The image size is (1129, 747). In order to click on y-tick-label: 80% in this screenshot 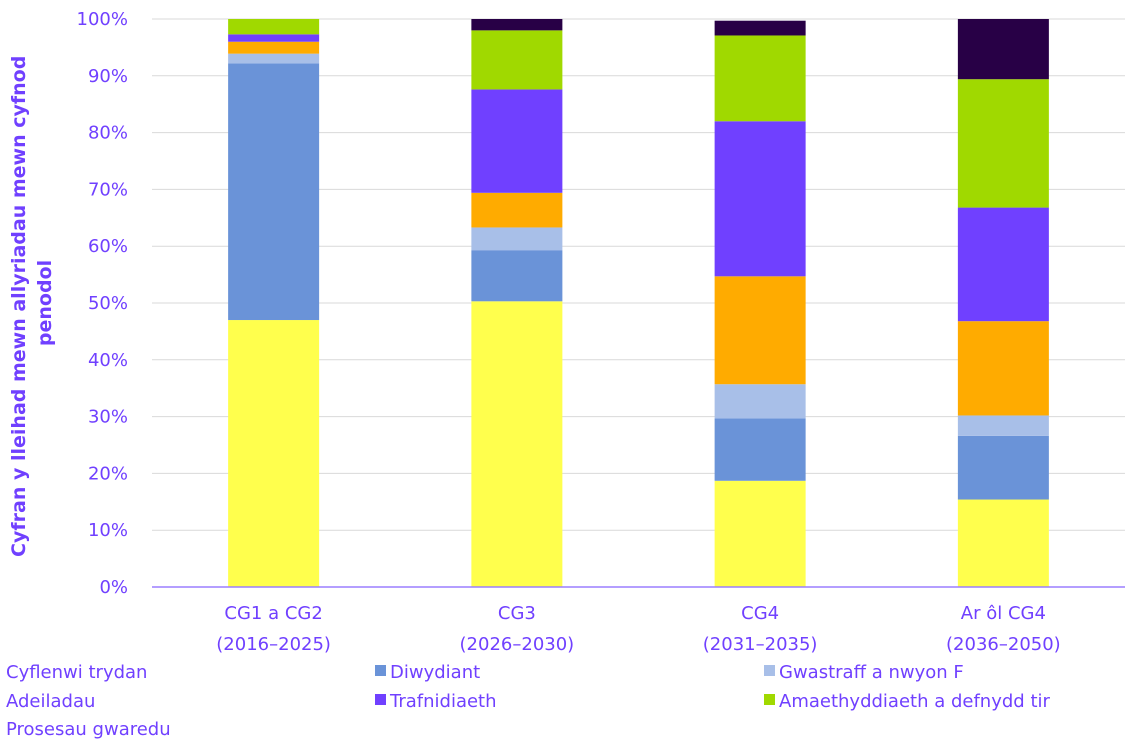, I will do `click(108, 133)`.